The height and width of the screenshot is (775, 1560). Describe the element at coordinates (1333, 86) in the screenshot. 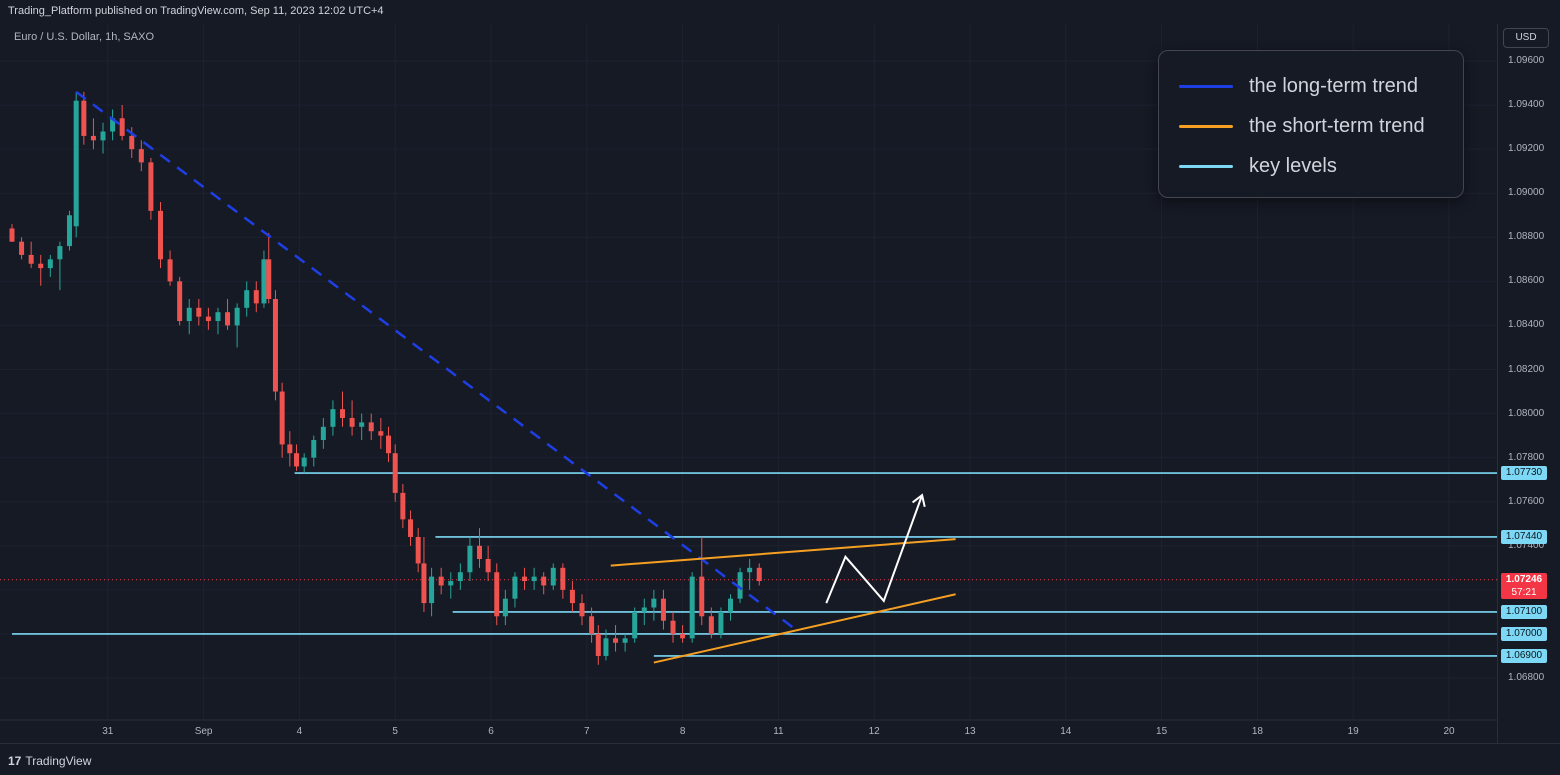

I see `legend-long-trend-label: the long-term trend` at that location.